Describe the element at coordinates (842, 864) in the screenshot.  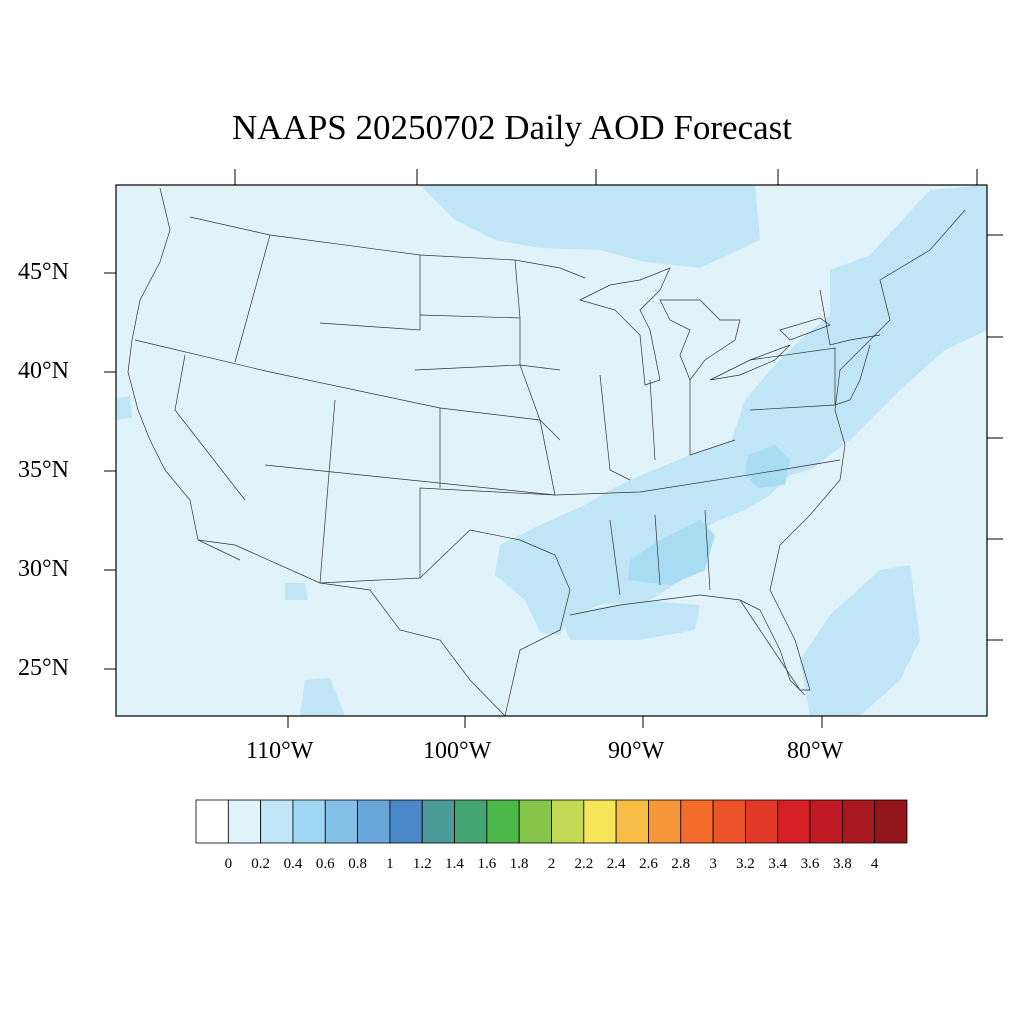
I see `colorbar-label: 3.8` at that location.